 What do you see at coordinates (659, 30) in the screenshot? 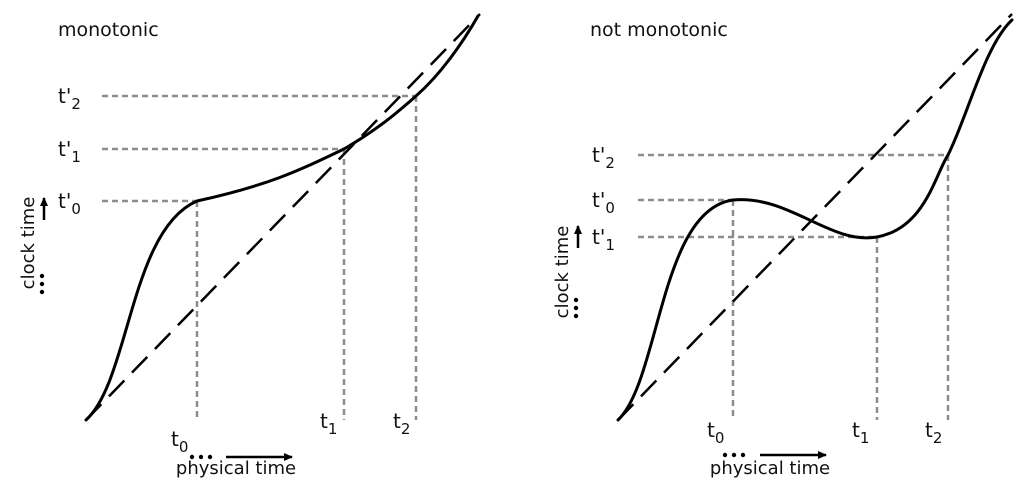
I see `panel-title: not monotonic` at bounding box center [659, 30].